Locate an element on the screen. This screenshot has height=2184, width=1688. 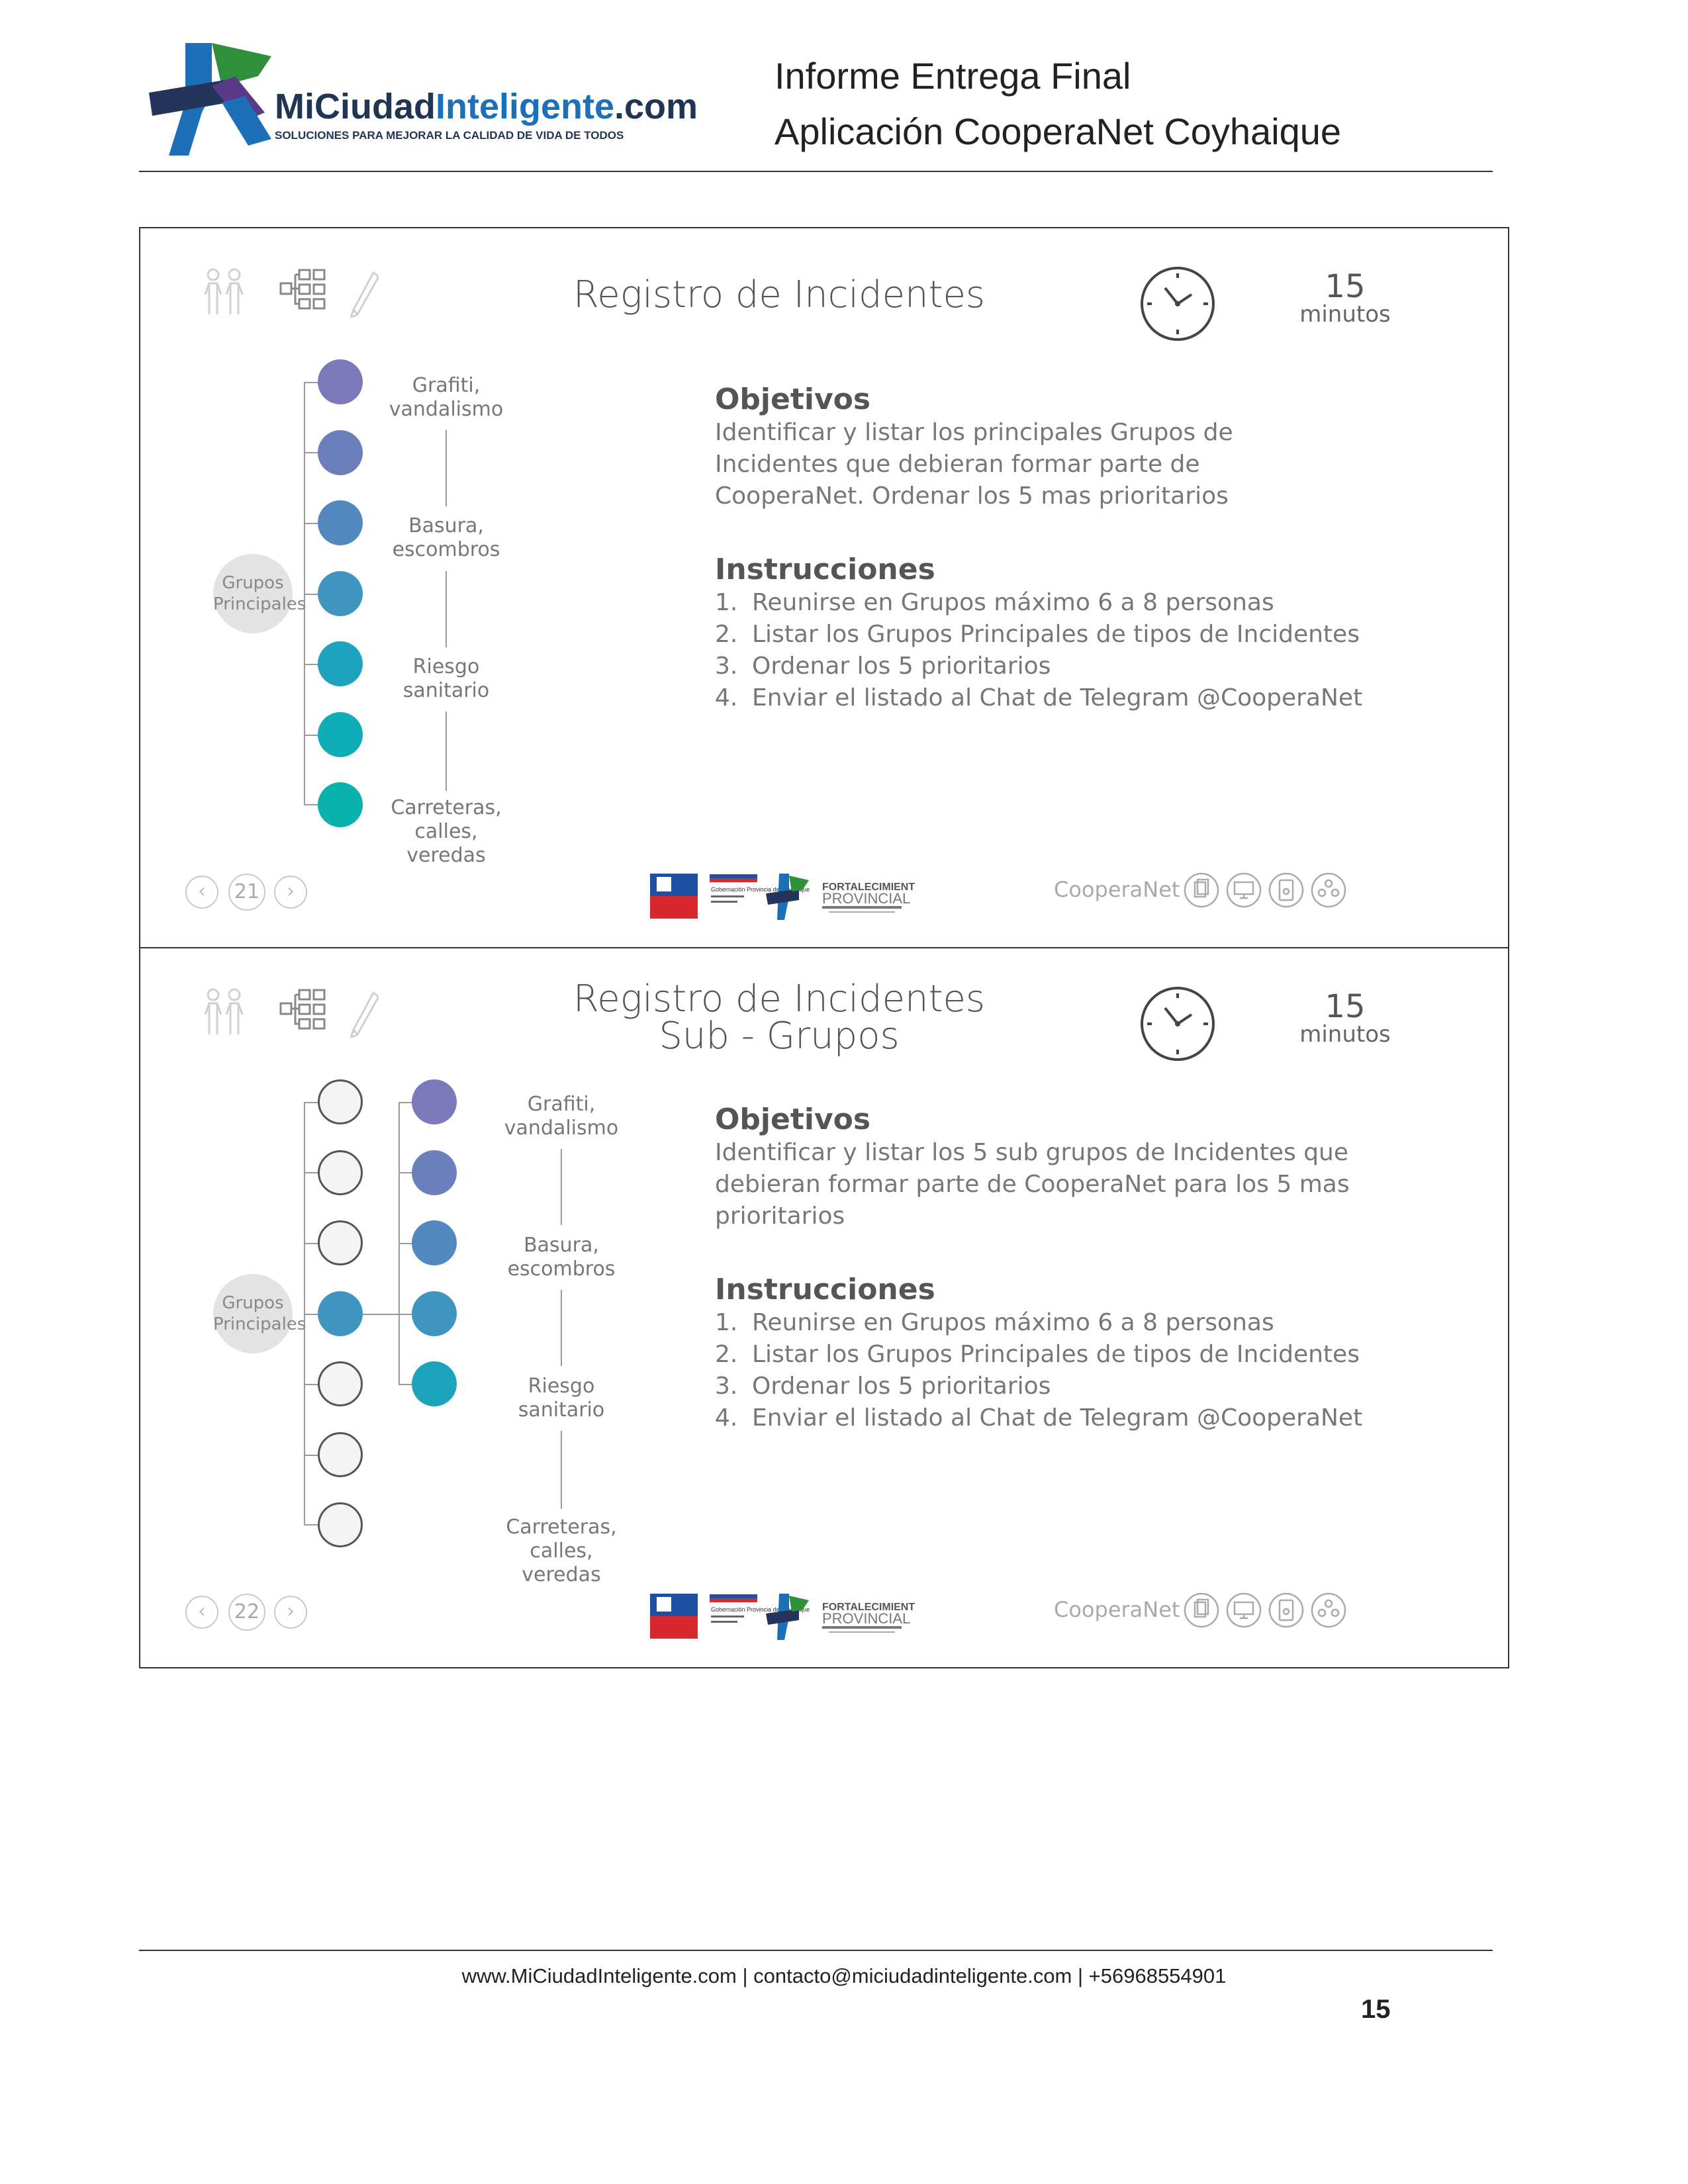
logo-wordmark: MiCiudadInteligente.com is located at coordinates (486, 106).